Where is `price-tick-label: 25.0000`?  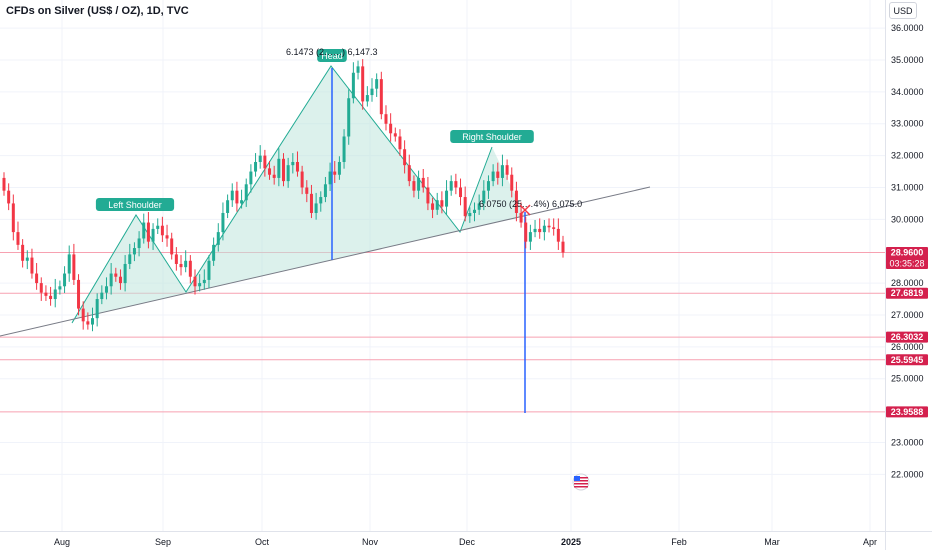 price-tick-label: 25.0000 is located at coordinates (907, 379).